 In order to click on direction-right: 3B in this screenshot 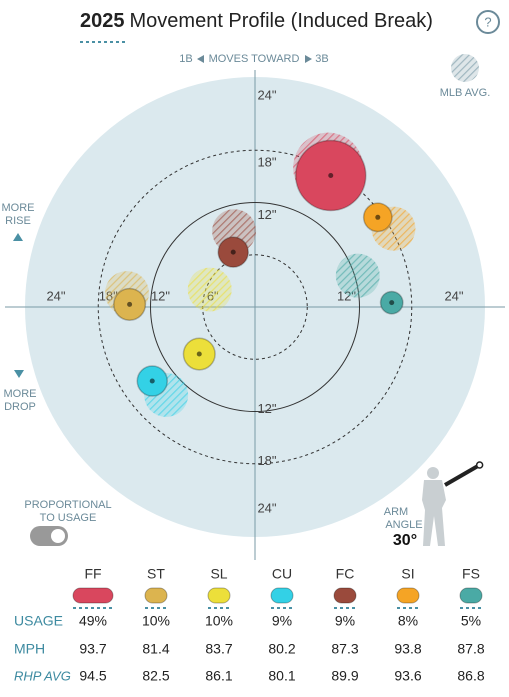, I will do `click(321, 59)`.